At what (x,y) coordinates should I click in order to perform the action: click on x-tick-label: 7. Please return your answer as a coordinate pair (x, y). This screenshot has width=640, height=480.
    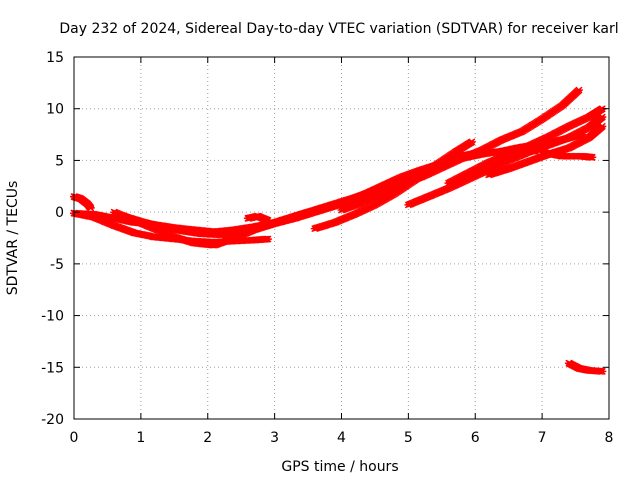
    Looking at the image, I should click on (542, 438).